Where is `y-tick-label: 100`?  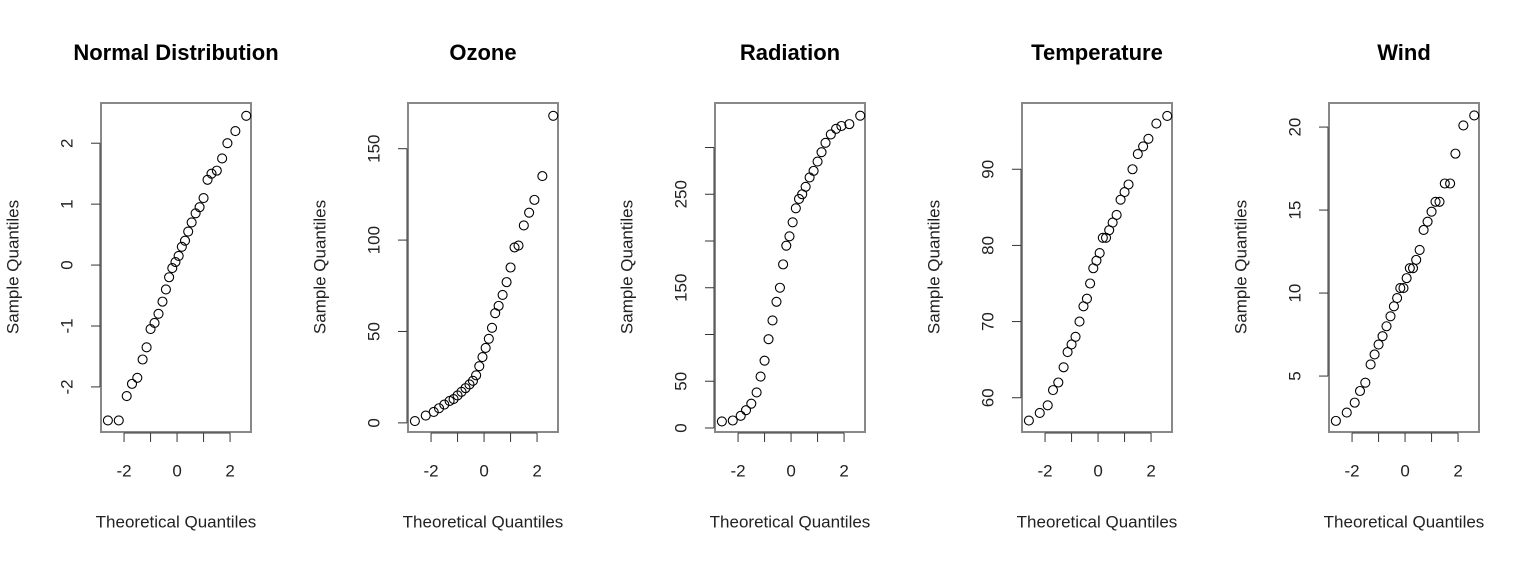 y-tick-label: 100 is located at coordinates (373, 240).